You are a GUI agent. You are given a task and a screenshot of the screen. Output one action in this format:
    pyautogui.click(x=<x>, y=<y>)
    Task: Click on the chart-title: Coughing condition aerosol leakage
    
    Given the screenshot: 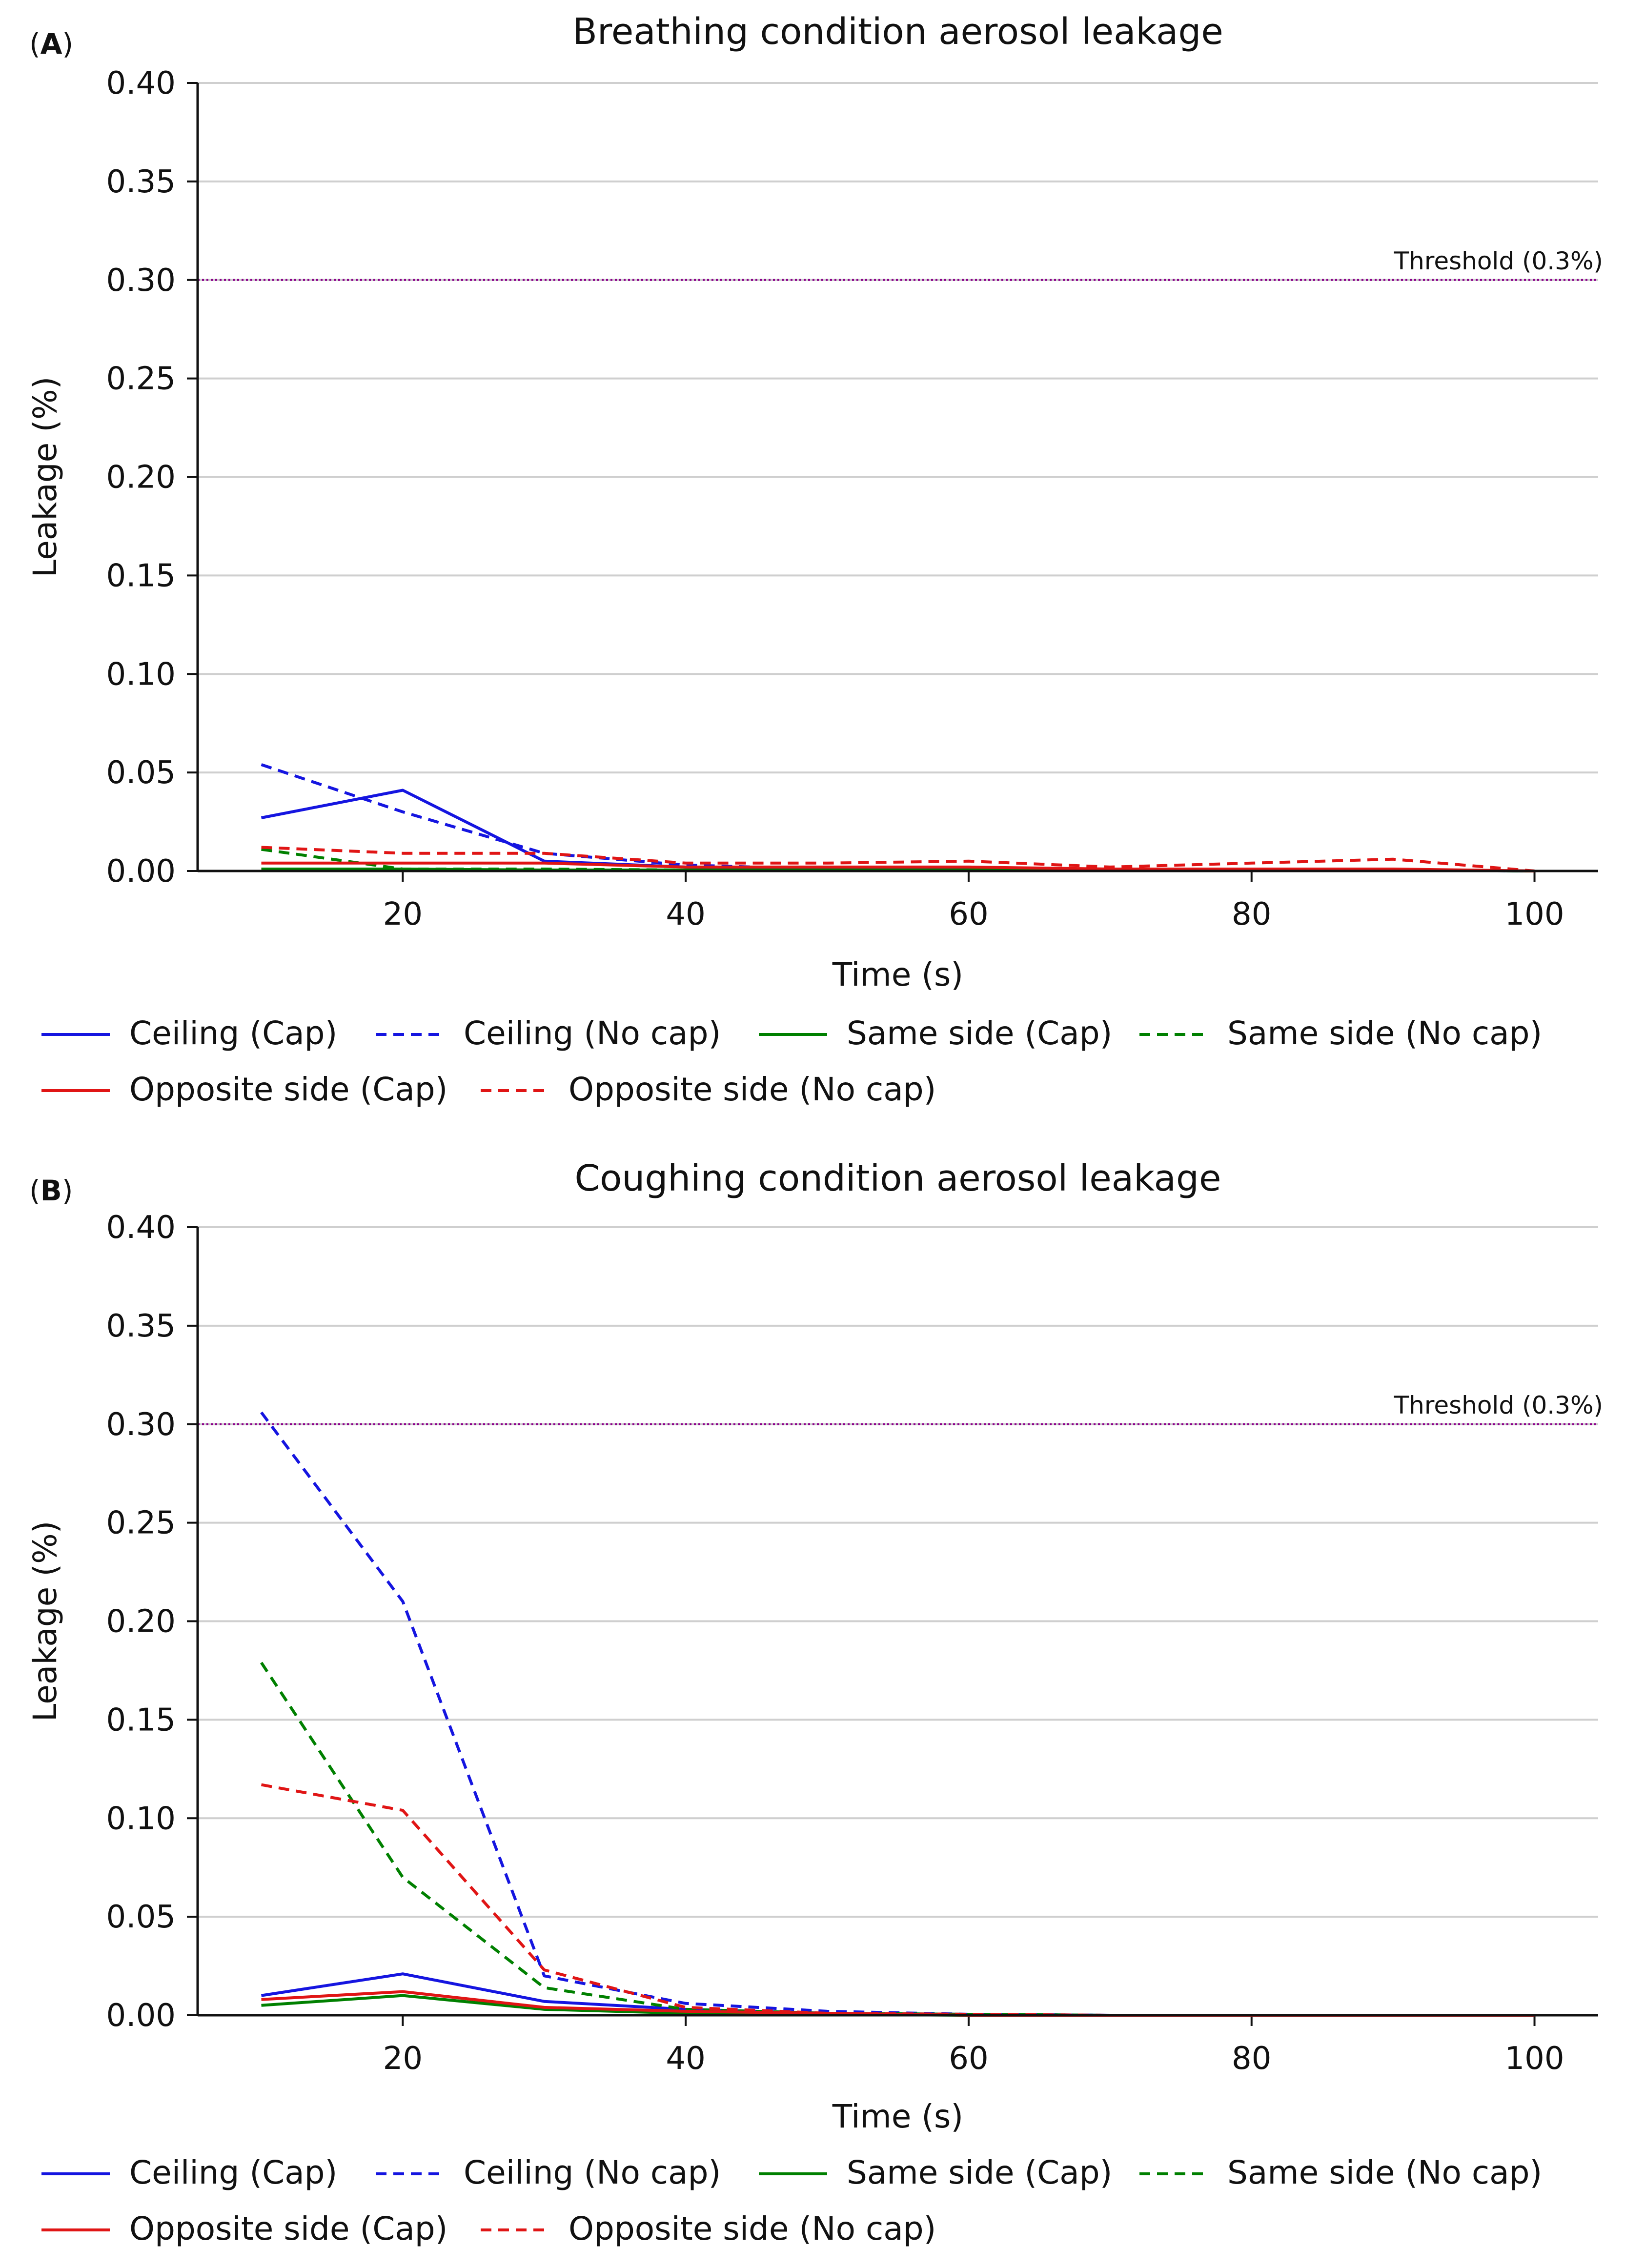 What is the action you would take?
    pyautogui.click(x=898, y=1178)
    